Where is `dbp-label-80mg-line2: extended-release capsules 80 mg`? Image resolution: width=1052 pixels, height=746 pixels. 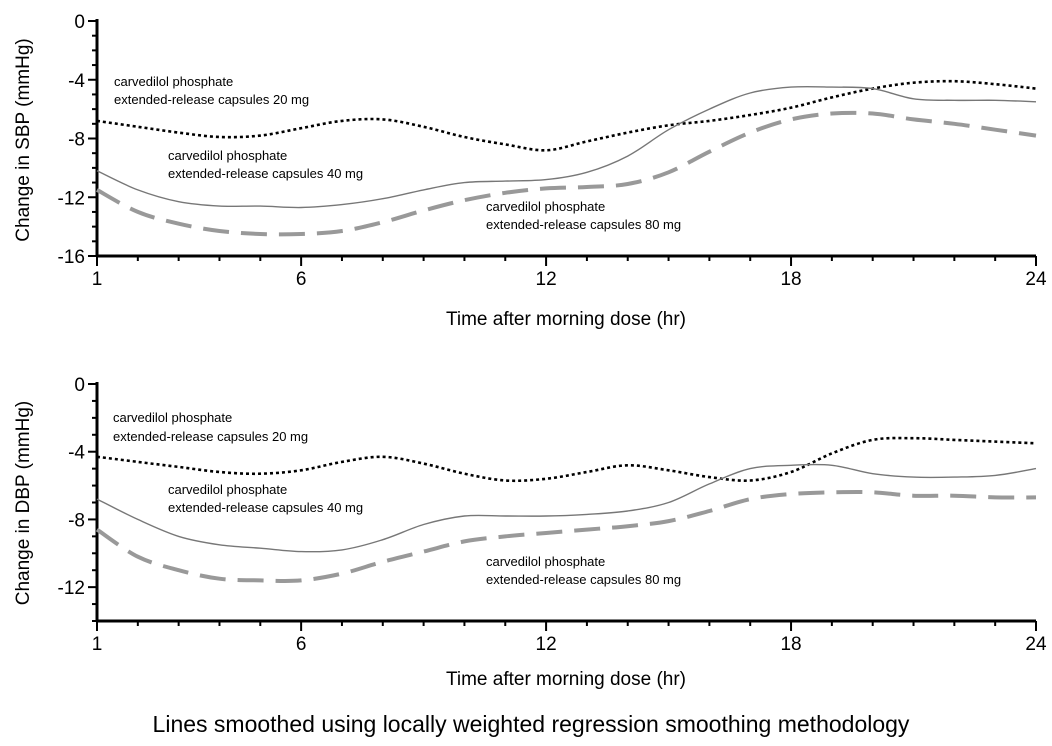 dbp-label-80mg-line2: extended-release capsules 80 mg is located at coordinates (583, 579).